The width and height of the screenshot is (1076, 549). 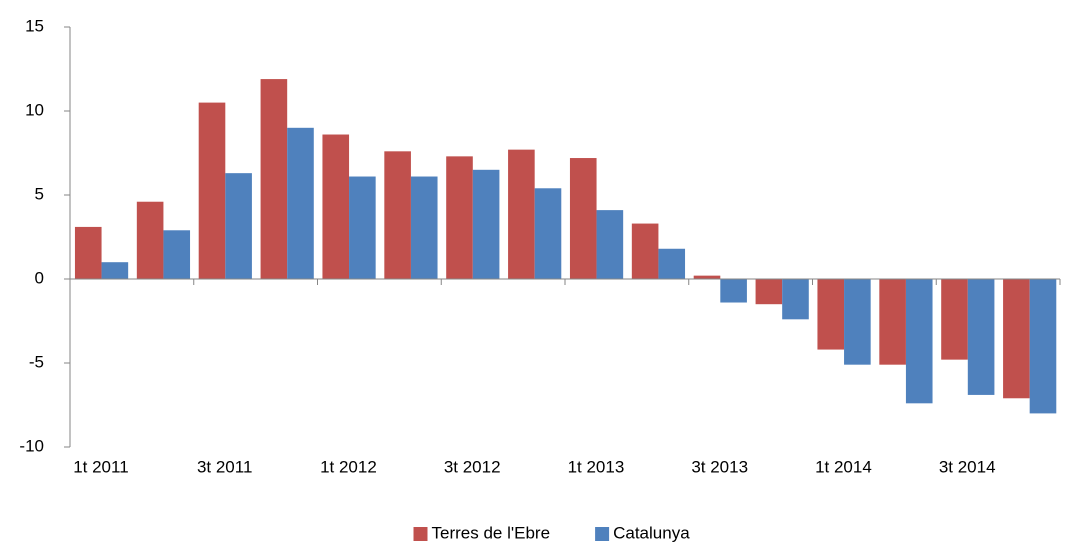 What do you see at coordinates (491, 532) in the screenshot?
I see `legend-label: Terres de l'Ebre` at bounding box center [491, 532].